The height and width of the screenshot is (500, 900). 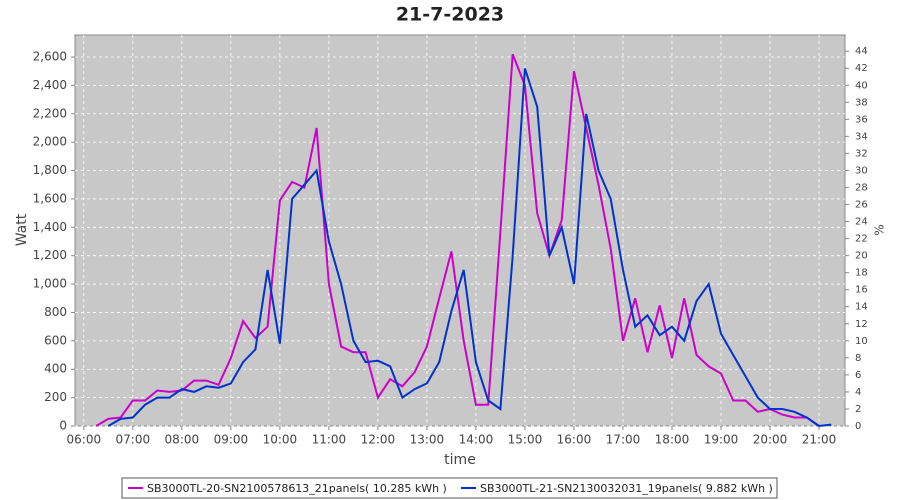 I want to click on y2-tick-label: 28, so click(x=861, y=187).